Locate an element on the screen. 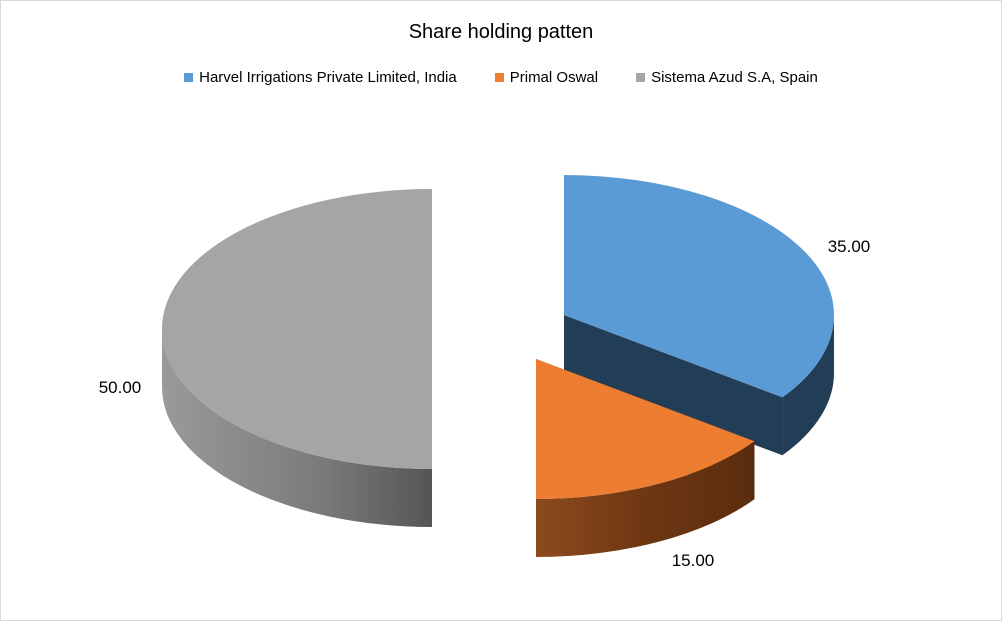 Image resolution: width=1002 pixels, height=621 pixels. pie-slice-sistema is located at coordinates (297, 358).